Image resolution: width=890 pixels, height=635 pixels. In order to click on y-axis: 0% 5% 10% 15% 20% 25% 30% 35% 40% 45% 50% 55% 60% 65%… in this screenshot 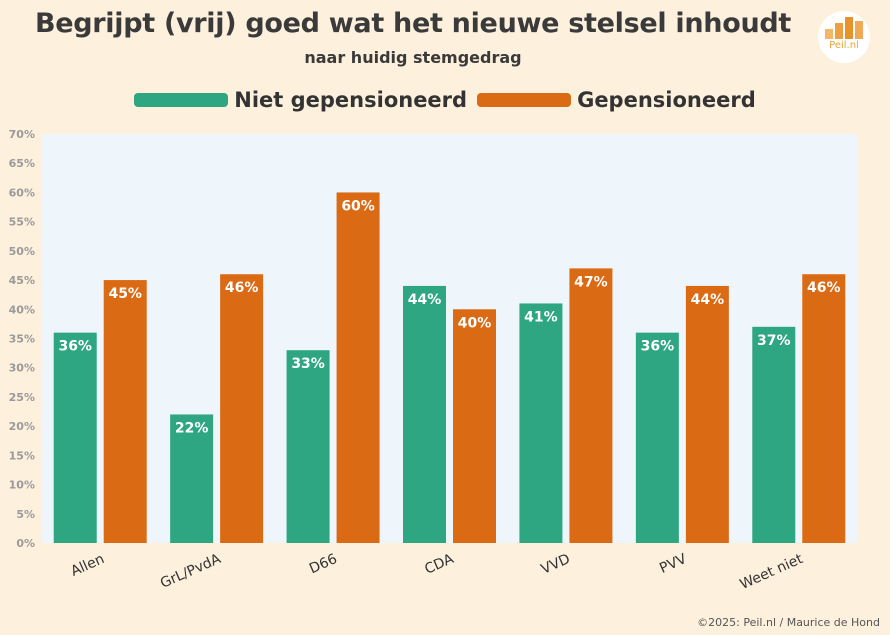, I will do `click(22, 339)`.